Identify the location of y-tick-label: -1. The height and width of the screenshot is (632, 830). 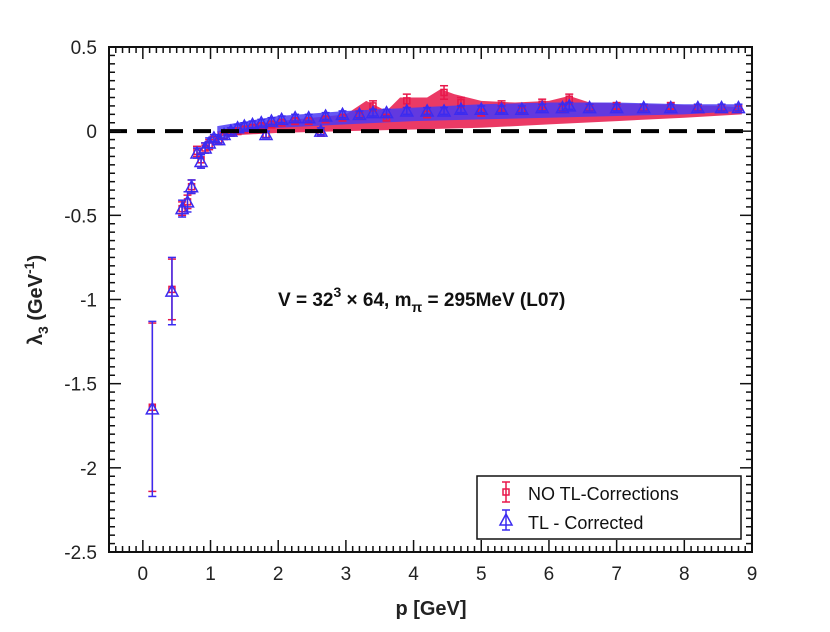
(88, 301).